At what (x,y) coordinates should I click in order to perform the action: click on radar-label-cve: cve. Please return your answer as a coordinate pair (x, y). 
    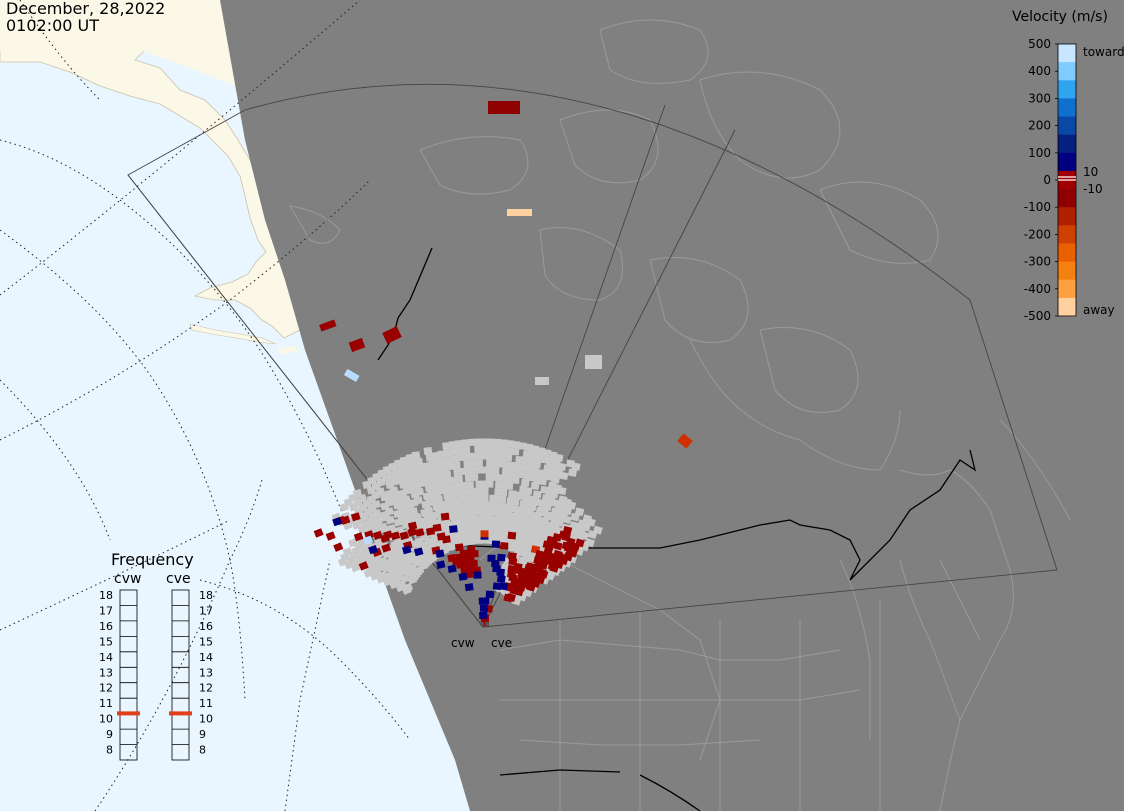
    Looking at the image, I should click on (501, 643).